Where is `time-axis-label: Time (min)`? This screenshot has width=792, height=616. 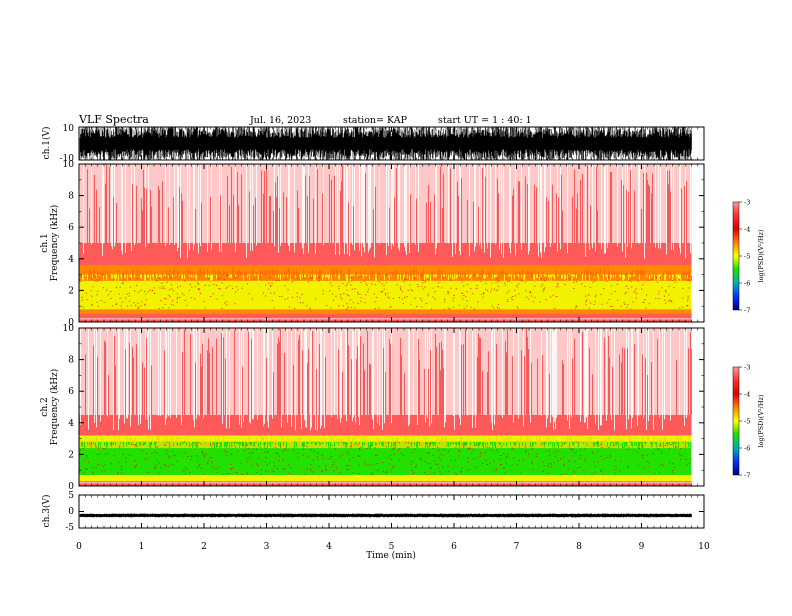
time-axis-label: Time (min) is located at coordinates (391, 555).